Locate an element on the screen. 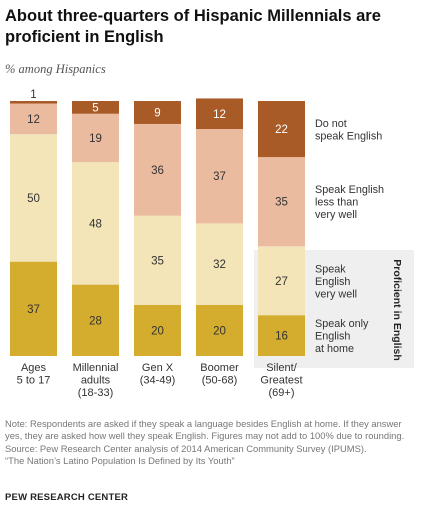 This screenshot has height=520, width=422. category-label: Silent/Greatest (69+) is located at coordinates (281, 380).